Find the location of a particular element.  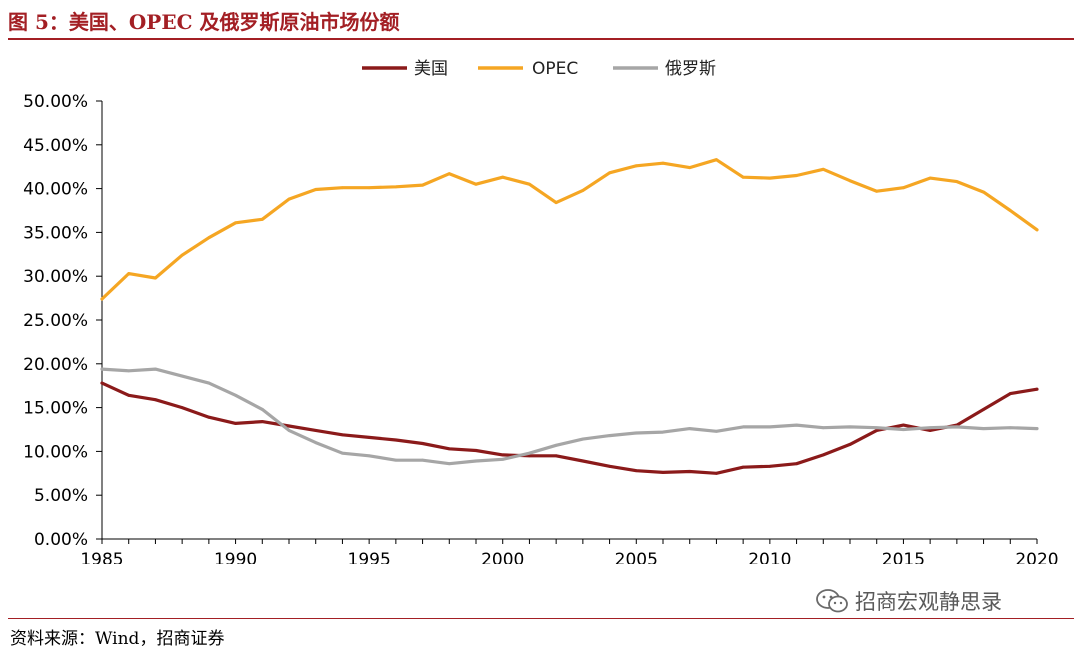

legend: 美国 OPEC 俄罗斯 is located at coordinates (539, 69).